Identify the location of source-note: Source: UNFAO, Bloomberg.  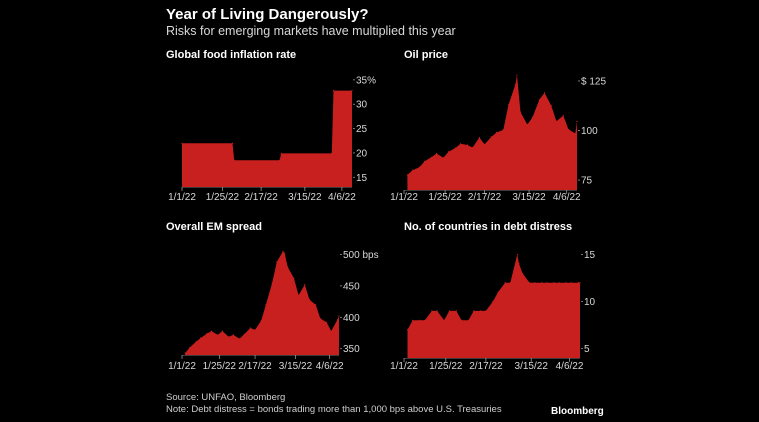
(226, 397).